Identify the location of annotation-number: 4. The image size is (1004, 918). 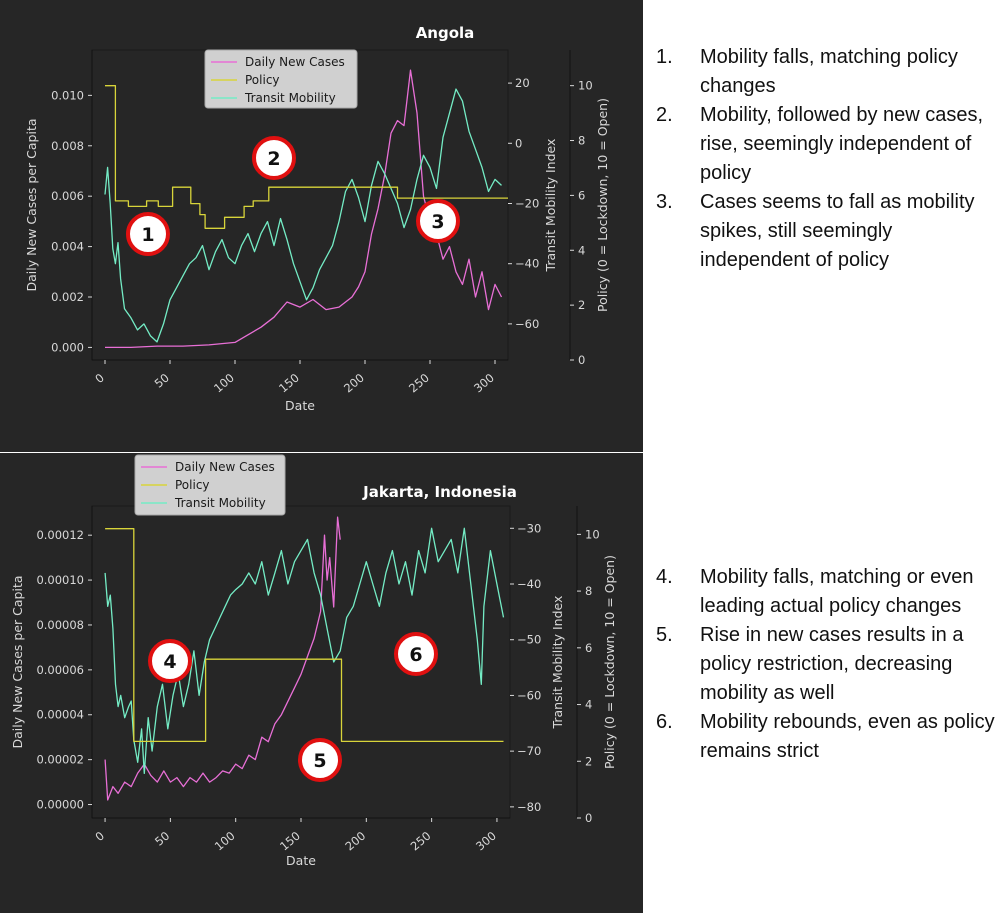
(169, 662).